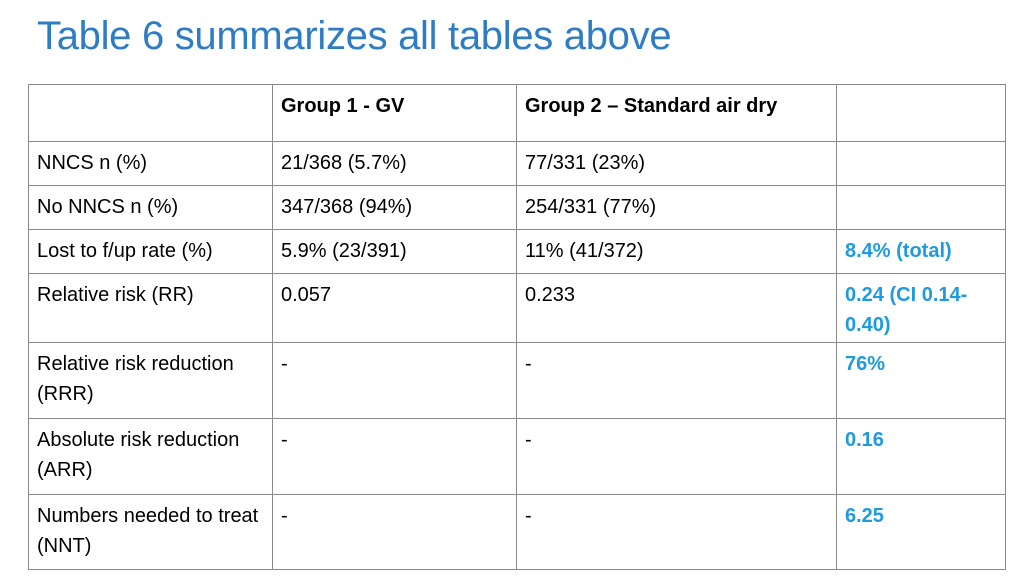 The height and width of the screenshot is (576, 1024). Describe the element at coordinates (394, 308) in the screenshot. I see `group1-value: 0.057` at that location.